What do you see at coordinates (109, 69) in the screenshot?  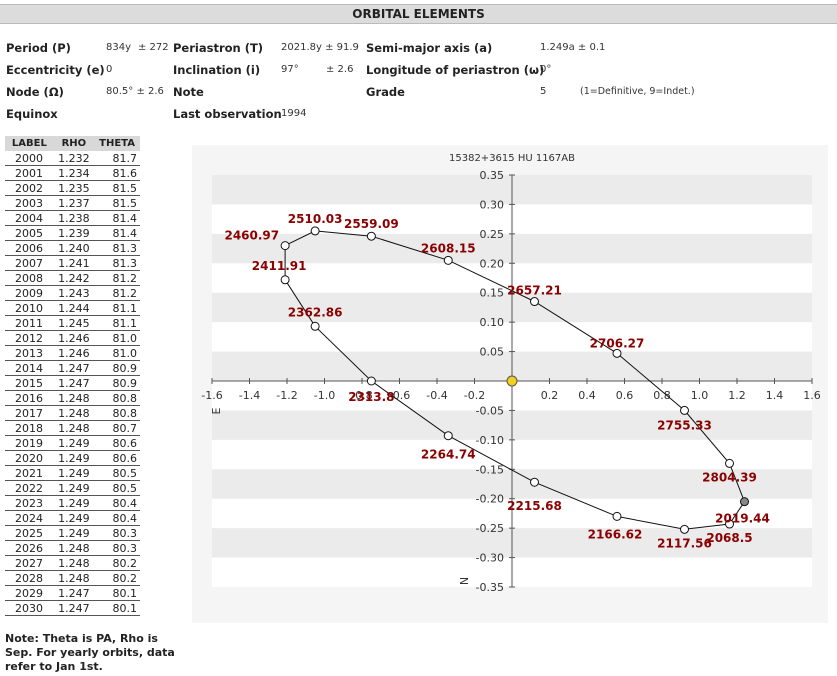 I see `eccentricity-value: 0` at bounding box center [109, 69].